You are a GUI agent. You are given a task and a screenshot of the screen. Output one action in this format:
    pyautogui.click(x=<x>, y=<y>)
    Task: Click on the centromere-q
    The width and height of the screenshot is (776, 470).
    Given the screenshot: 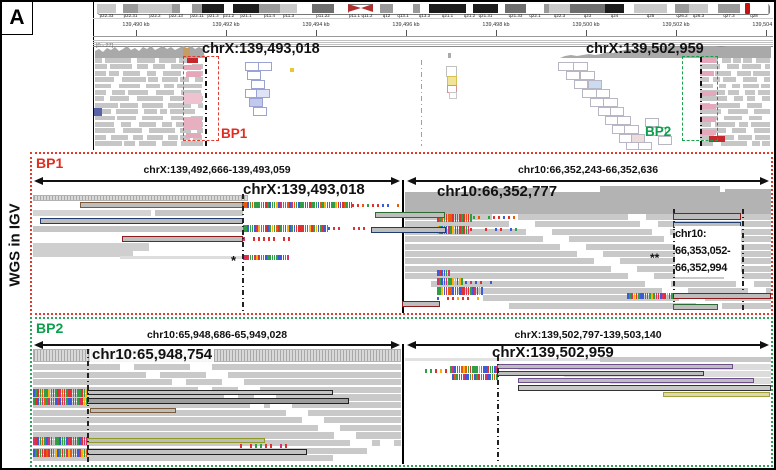 What is the action you would take?
    pyautogui.click(x=367, y=8)
    